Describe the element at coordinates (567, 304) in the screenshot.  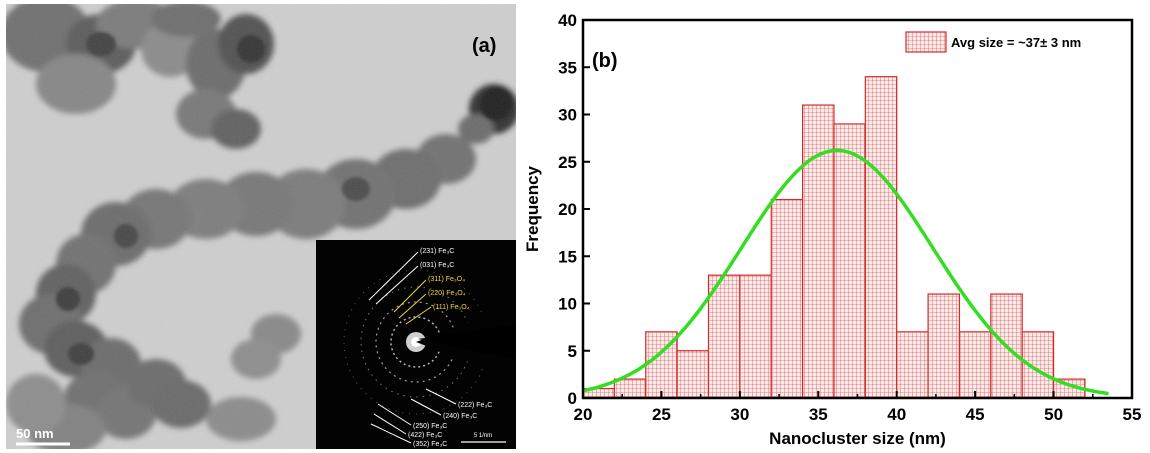
I see `y-tick-label: 10` at that location.